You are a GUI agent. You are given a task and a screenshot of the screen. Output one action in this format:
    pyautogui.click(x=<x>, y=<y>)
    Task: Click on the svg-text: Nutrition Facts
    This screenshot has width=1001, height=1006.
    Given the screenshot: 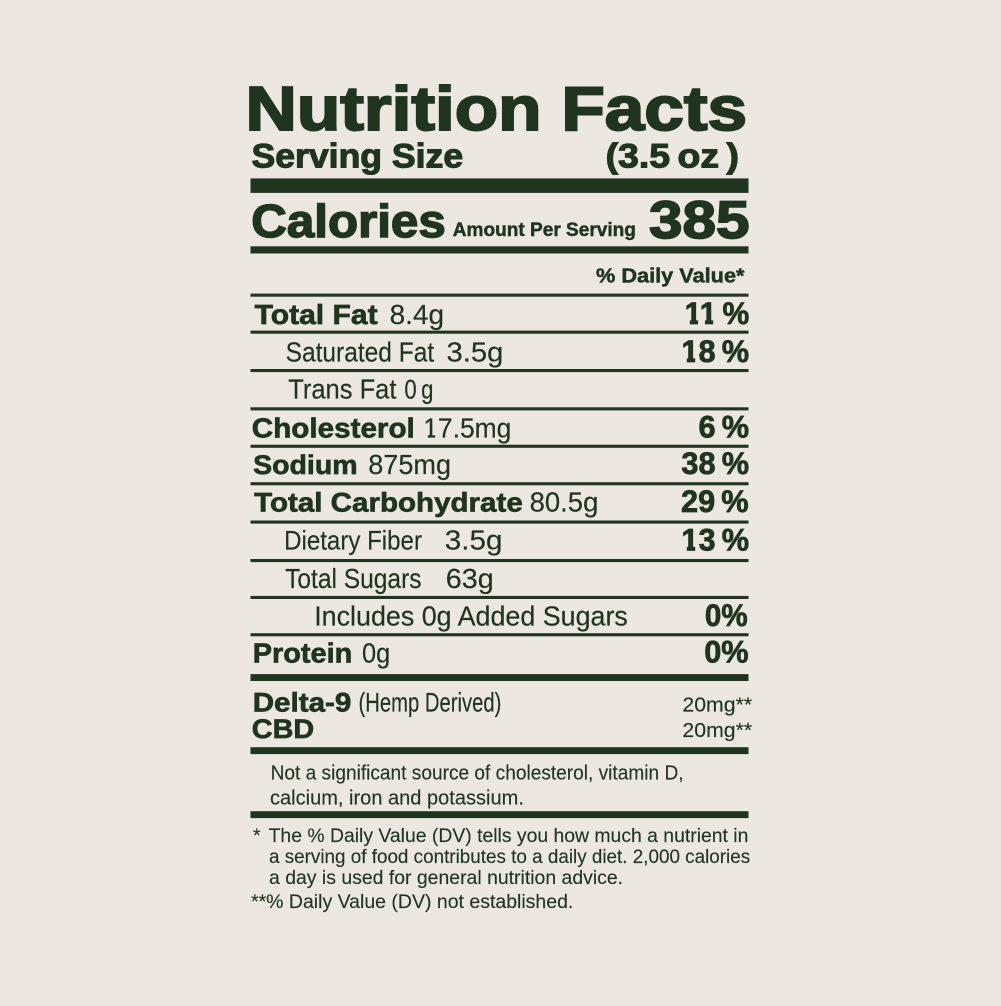 What is the action you would take?
    pyautogui.click(x=497, y=109)
    